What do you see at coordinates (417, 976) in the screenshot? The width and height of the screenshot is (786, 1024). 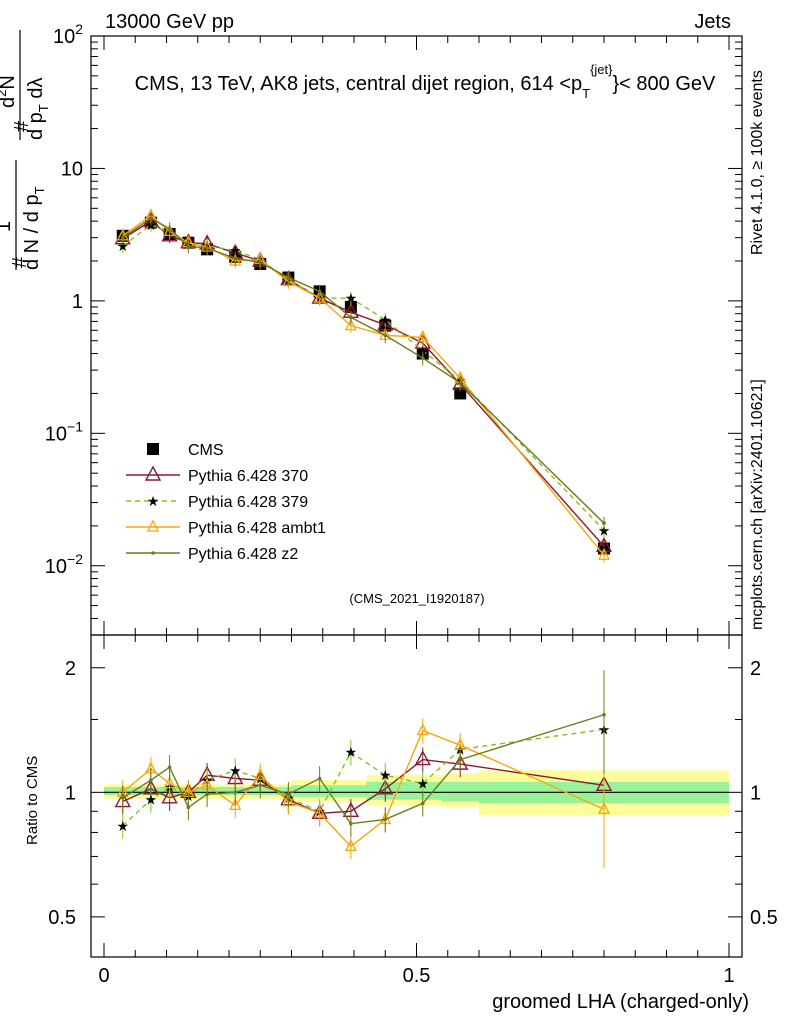 I see `x-tick-label: 0.5` at bounding box center [417, 976].